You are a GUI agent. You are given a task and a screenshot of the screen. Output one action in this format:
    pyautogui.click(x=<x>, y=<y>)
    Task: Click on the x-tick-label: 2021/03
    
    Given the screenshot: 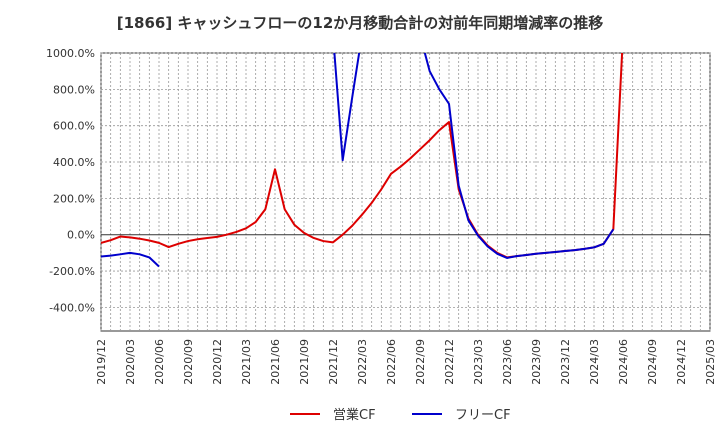 What is the action you would take?
    pyautogui.click(x=246, y=362)
    